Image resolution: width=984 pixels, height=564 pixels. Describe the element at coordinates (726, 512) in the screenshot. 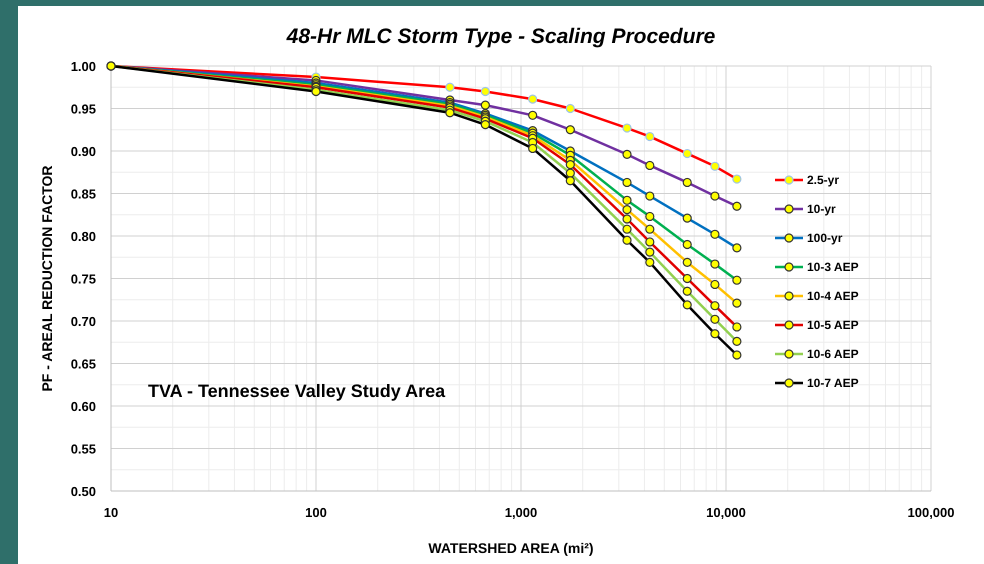

I see `x-tick-label: 10,000` at that location.